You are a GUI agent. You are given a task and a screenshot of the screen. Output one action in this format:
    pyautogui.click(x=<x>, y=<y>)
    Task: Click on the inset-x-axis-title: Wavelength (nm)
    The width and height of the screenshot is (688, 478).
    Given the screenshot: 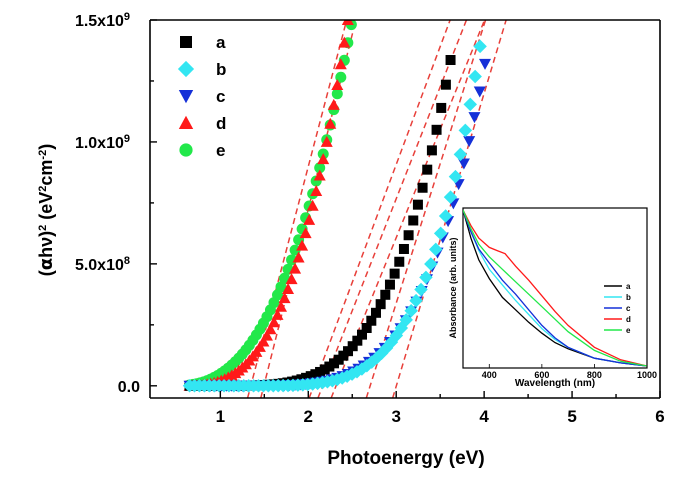 What is the action you would take?
    pyautogui.click(x=555, y=383)
    